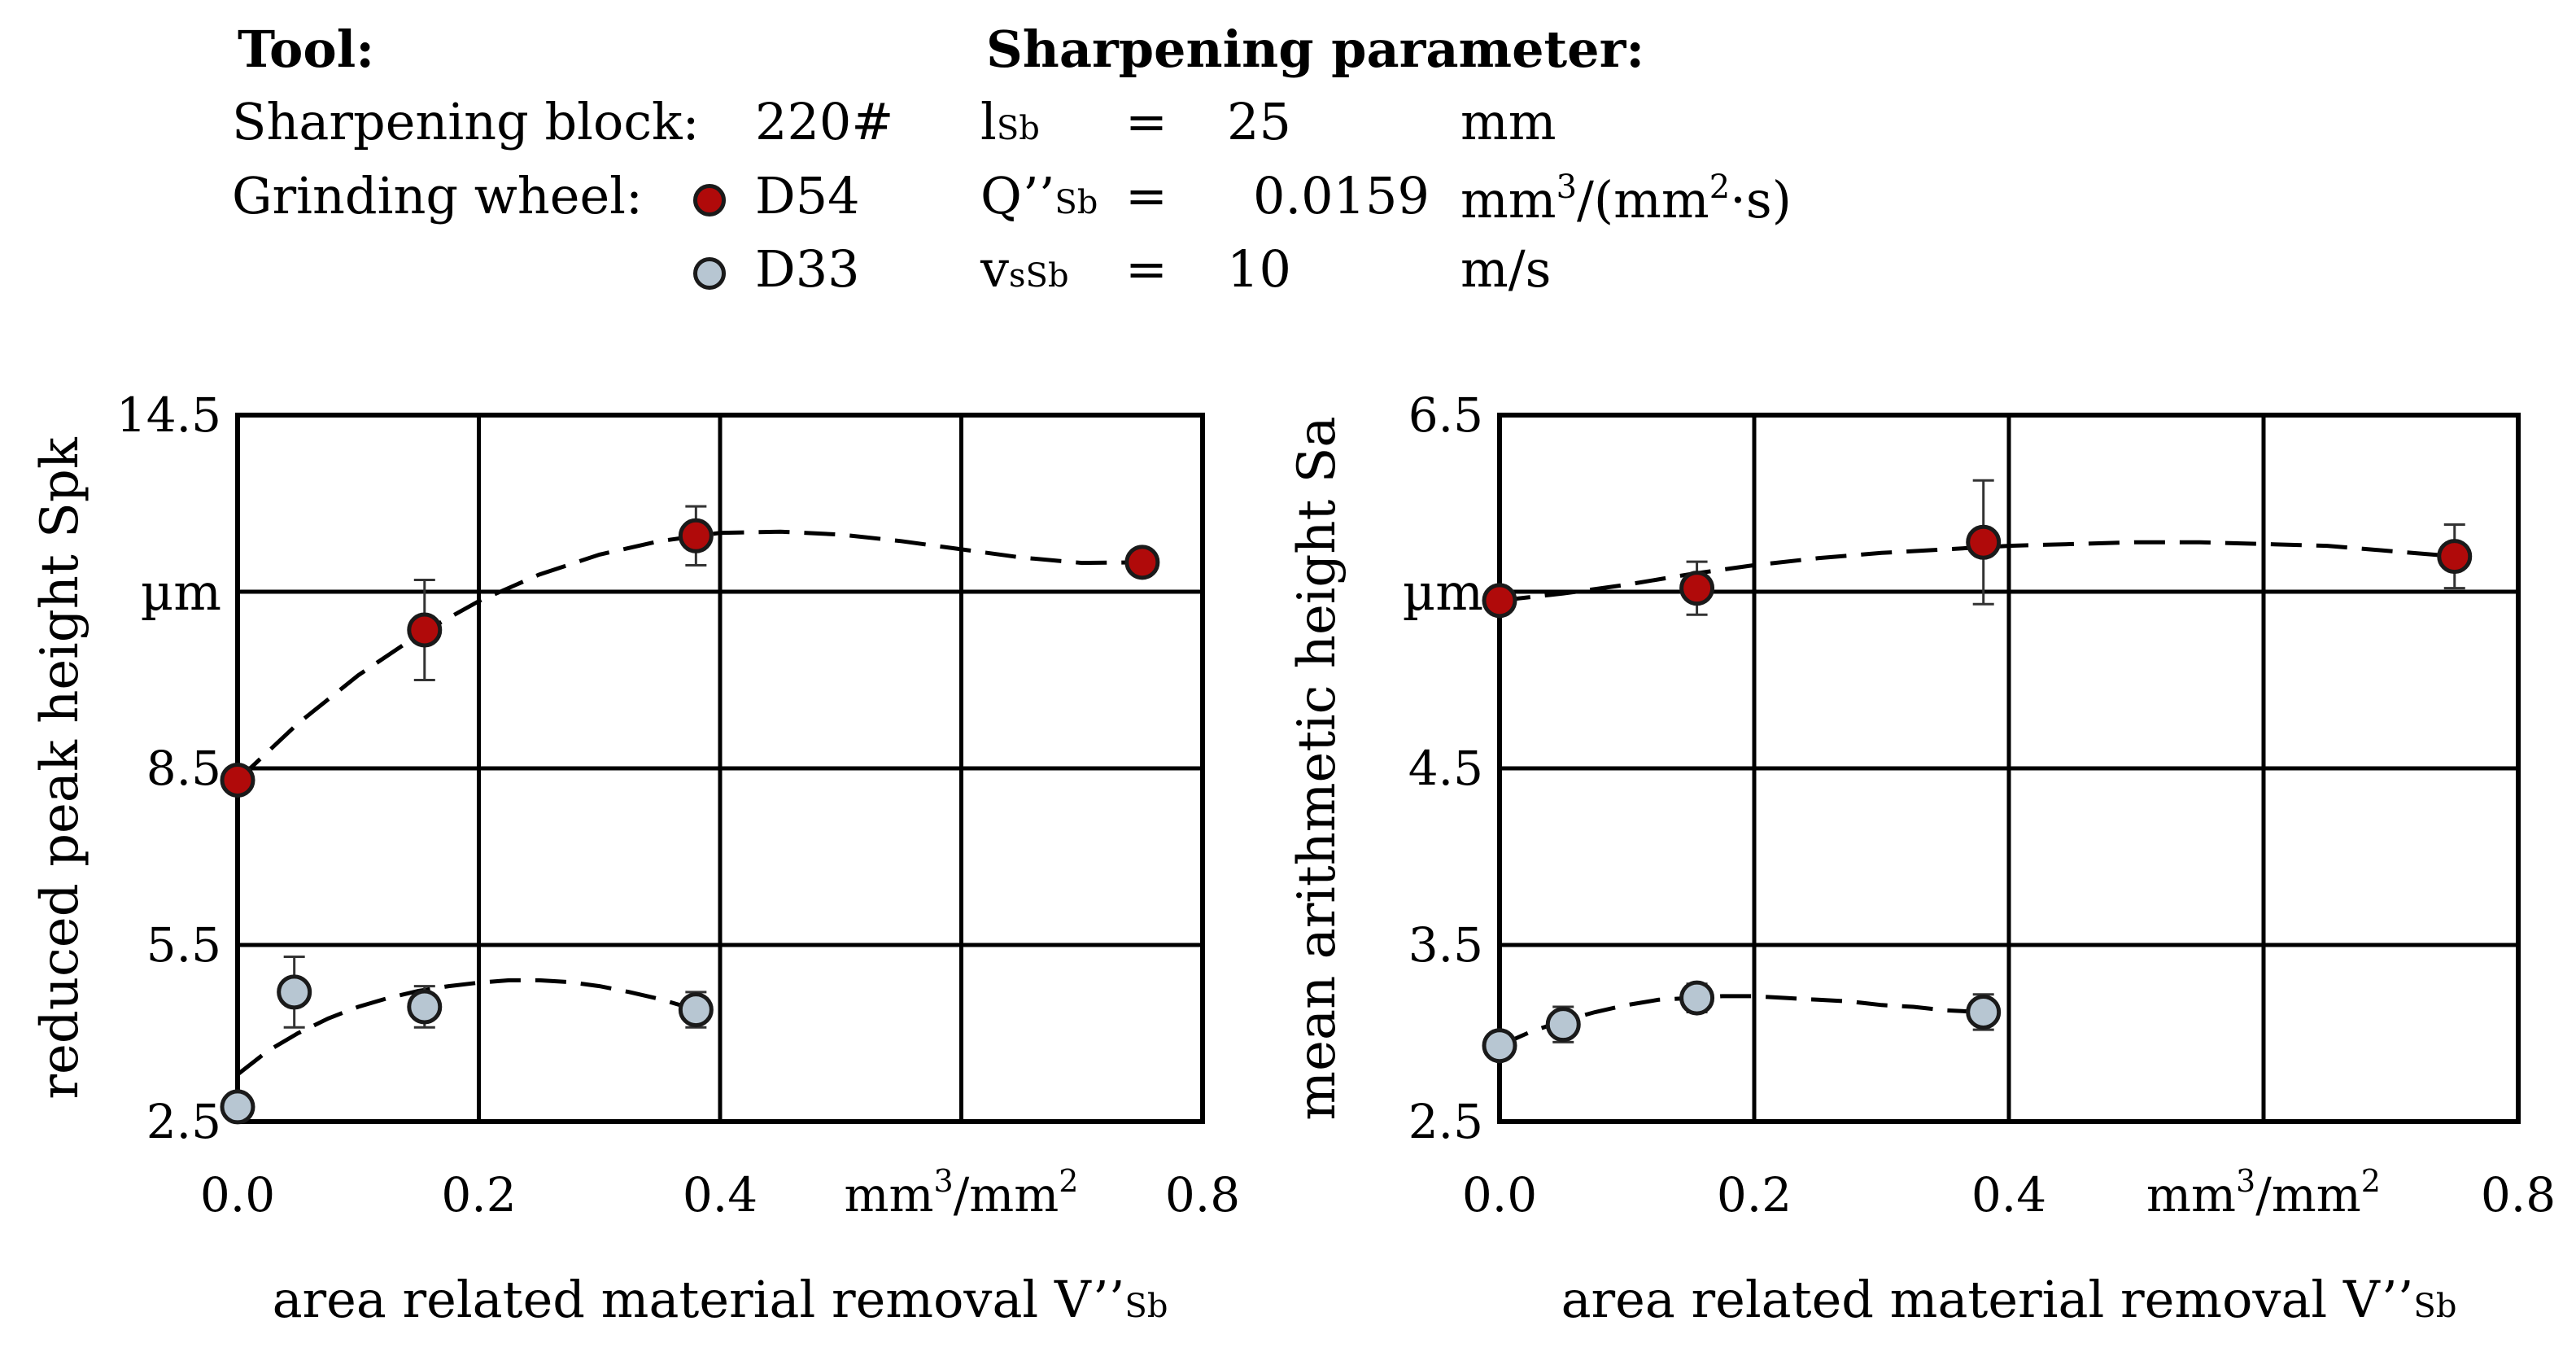 Image resolution: width=2576 pixels, height=1356 pixels. Describe the element at coordinates (1259, 269) in the screenshot. I see `param-v-value: 10` at that location.